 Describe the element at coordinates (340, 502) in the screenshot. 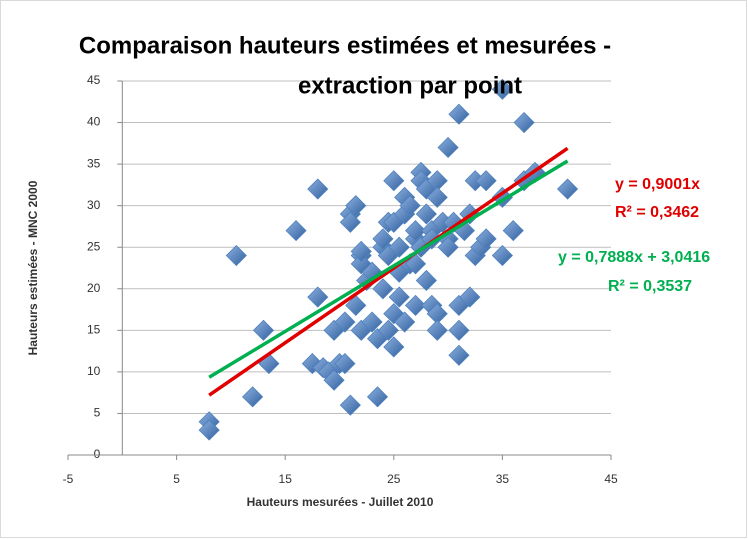

I see `x-axis-title: Hauteurs mesurées - Juillet 2010` at that location.